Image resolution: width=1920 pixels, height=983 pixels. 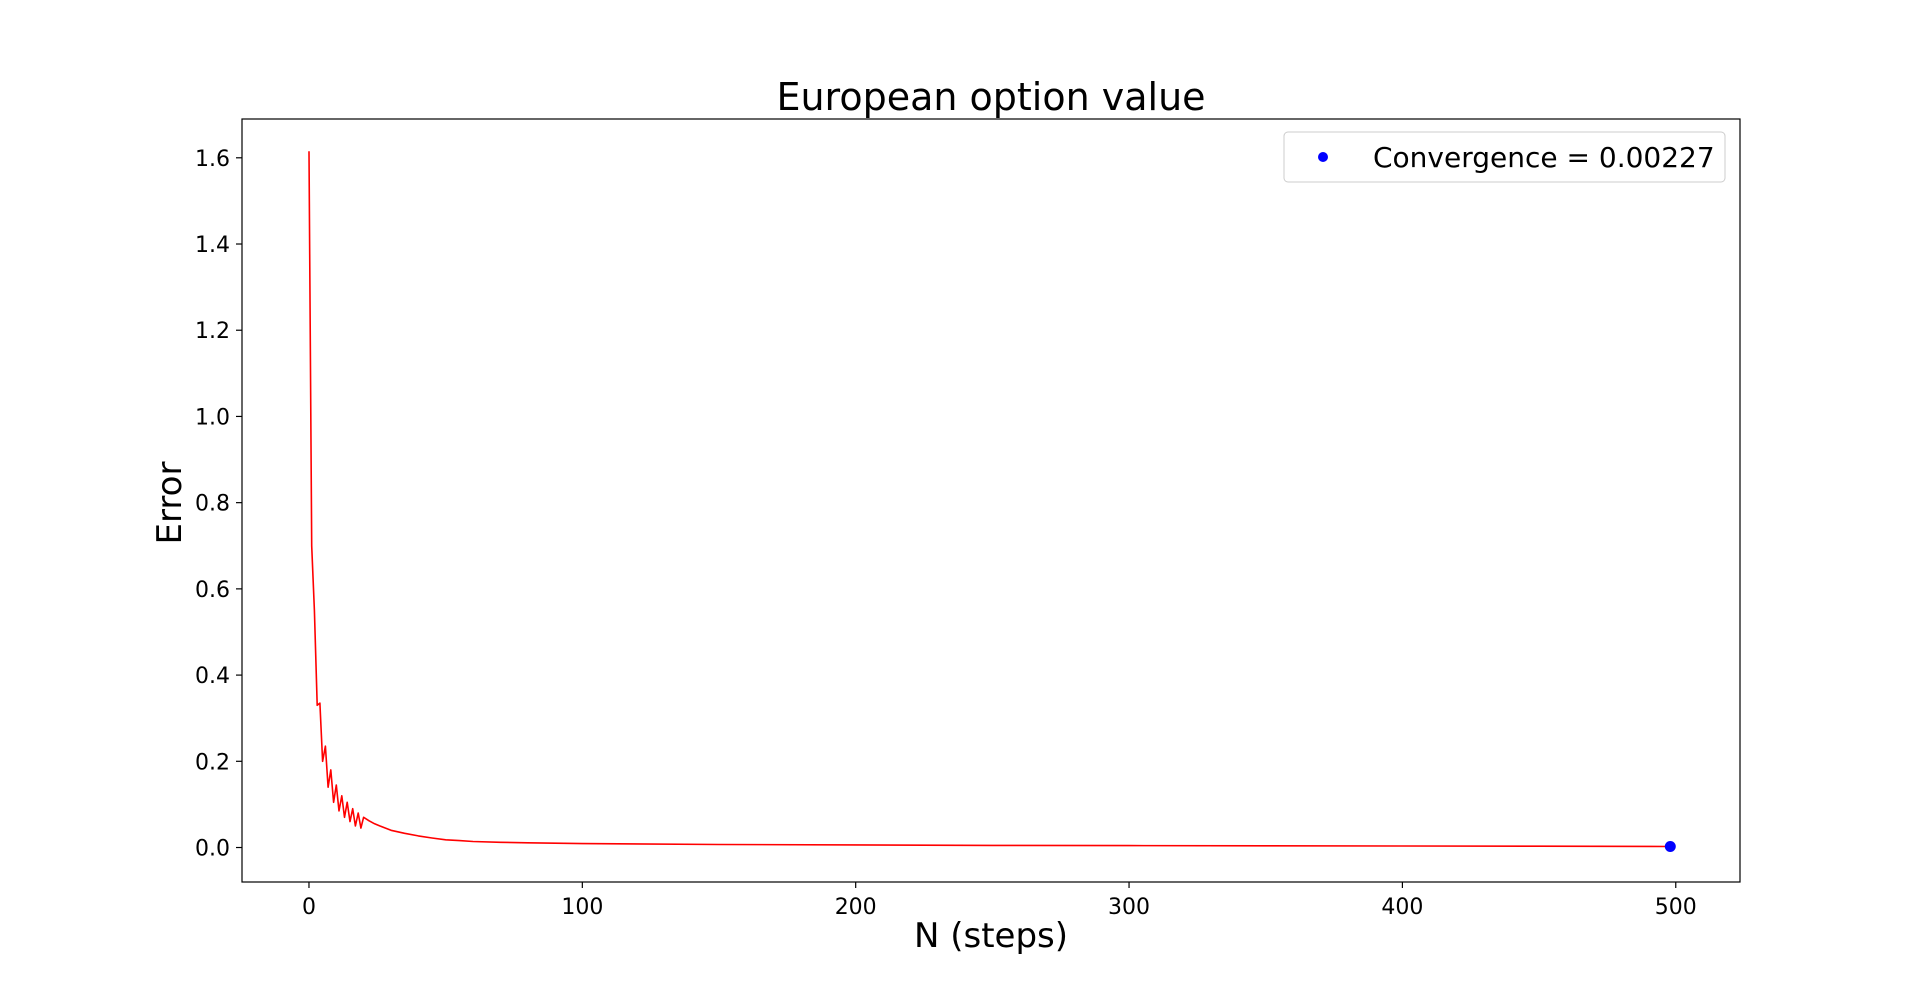 I want to click on x-tick-label: 200, so click(x=856, y=907).